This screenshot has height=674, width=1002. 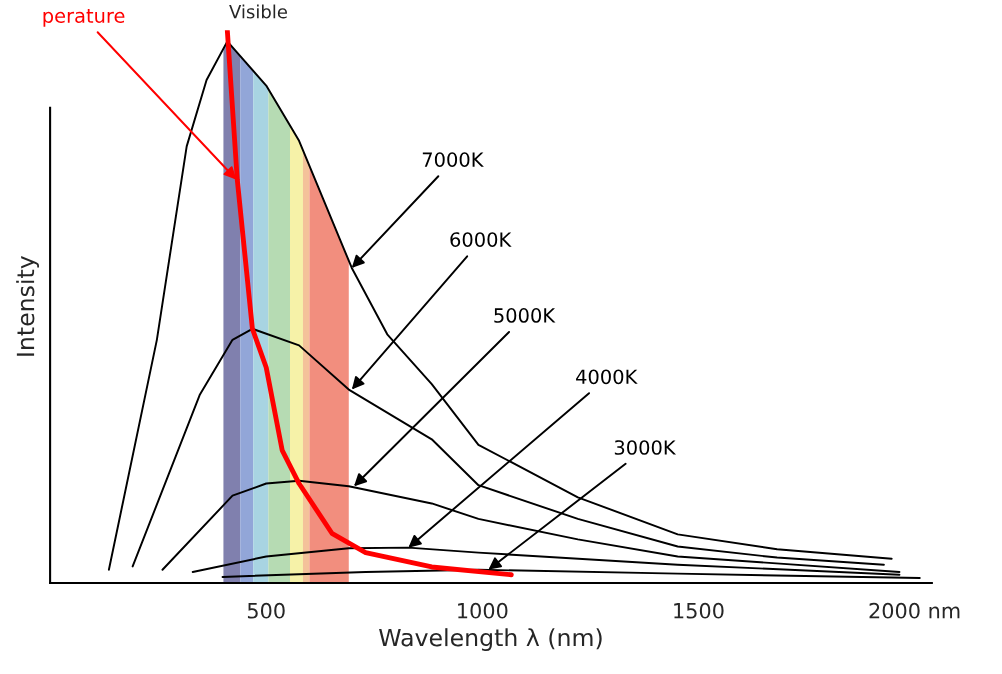 What do you see at coordinates (699, 610) in the screenshot?
I see `x-tick-label: 1500` at bounding box center [699, 610].